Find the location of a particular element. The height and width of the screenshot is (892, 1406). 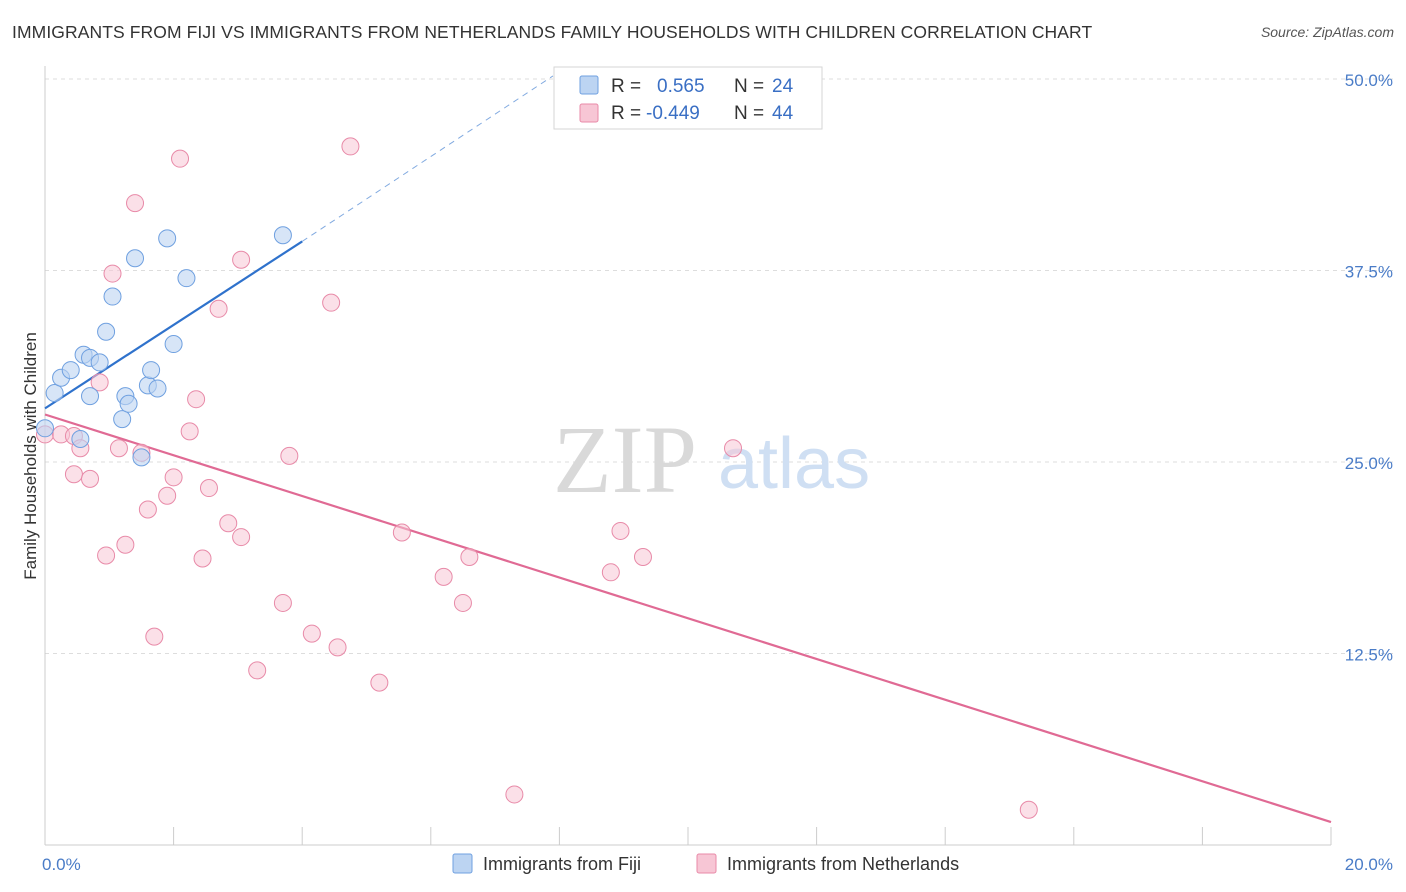

watermark: ZIP atlas is located at coordinates (711, 459).